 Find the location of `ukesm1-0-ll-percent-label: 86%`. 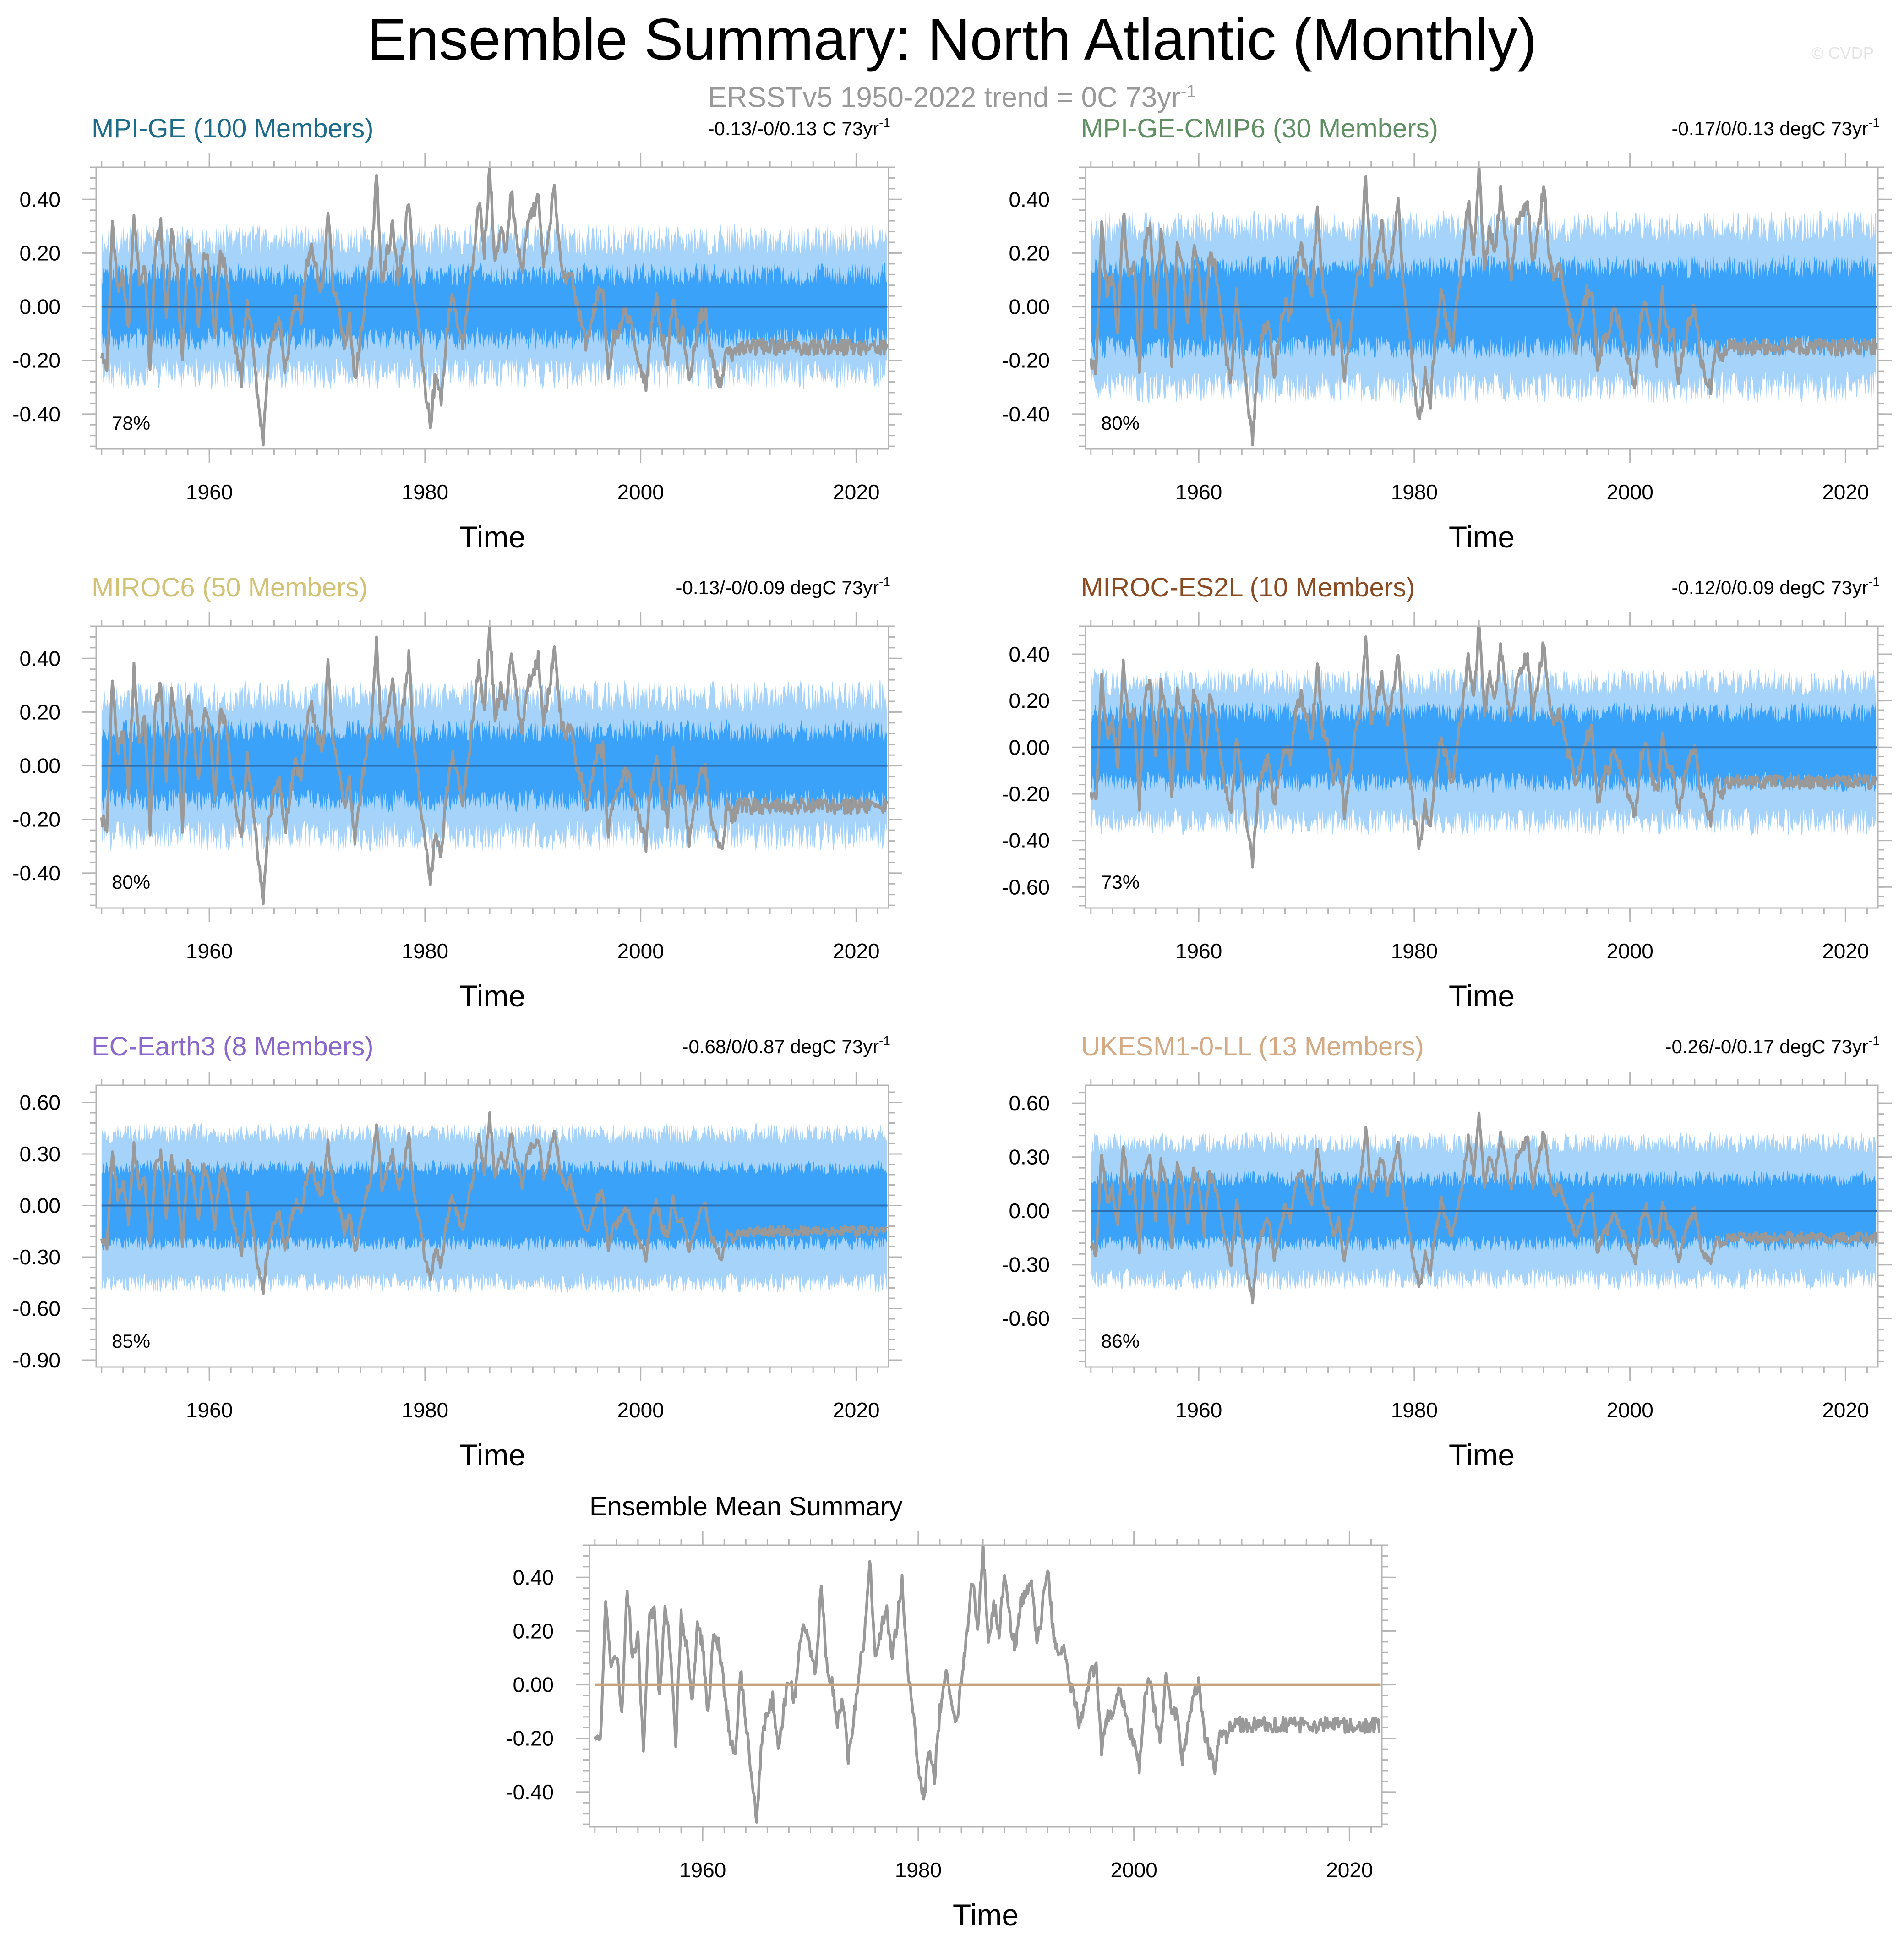

ukesm1-0-ll-percent-label: 86% is located at coordinates (1120, 1341).